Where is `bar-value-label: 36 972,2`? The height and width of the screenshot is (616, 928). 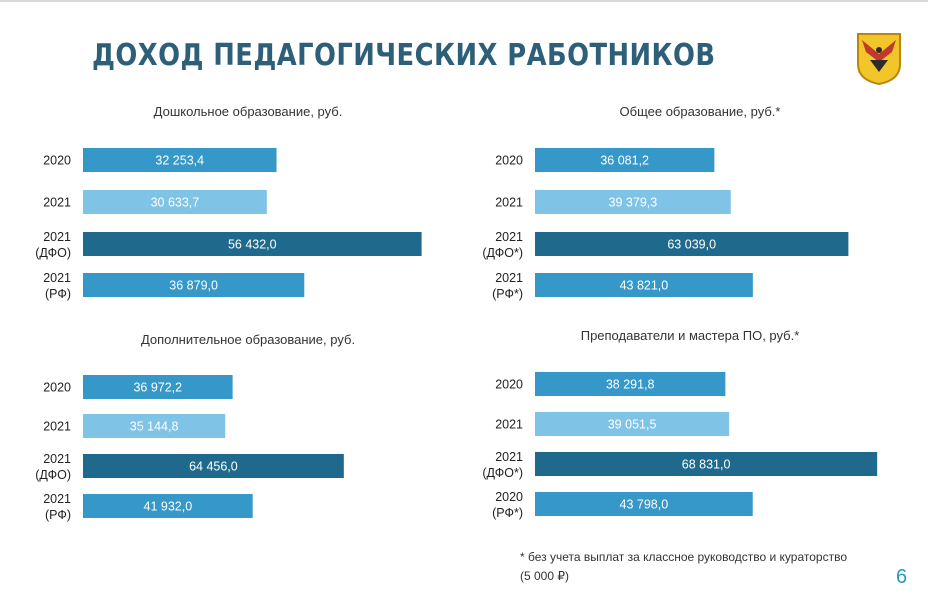
bar-value-label: 36 972,2 is located at coordinates (157, 388).